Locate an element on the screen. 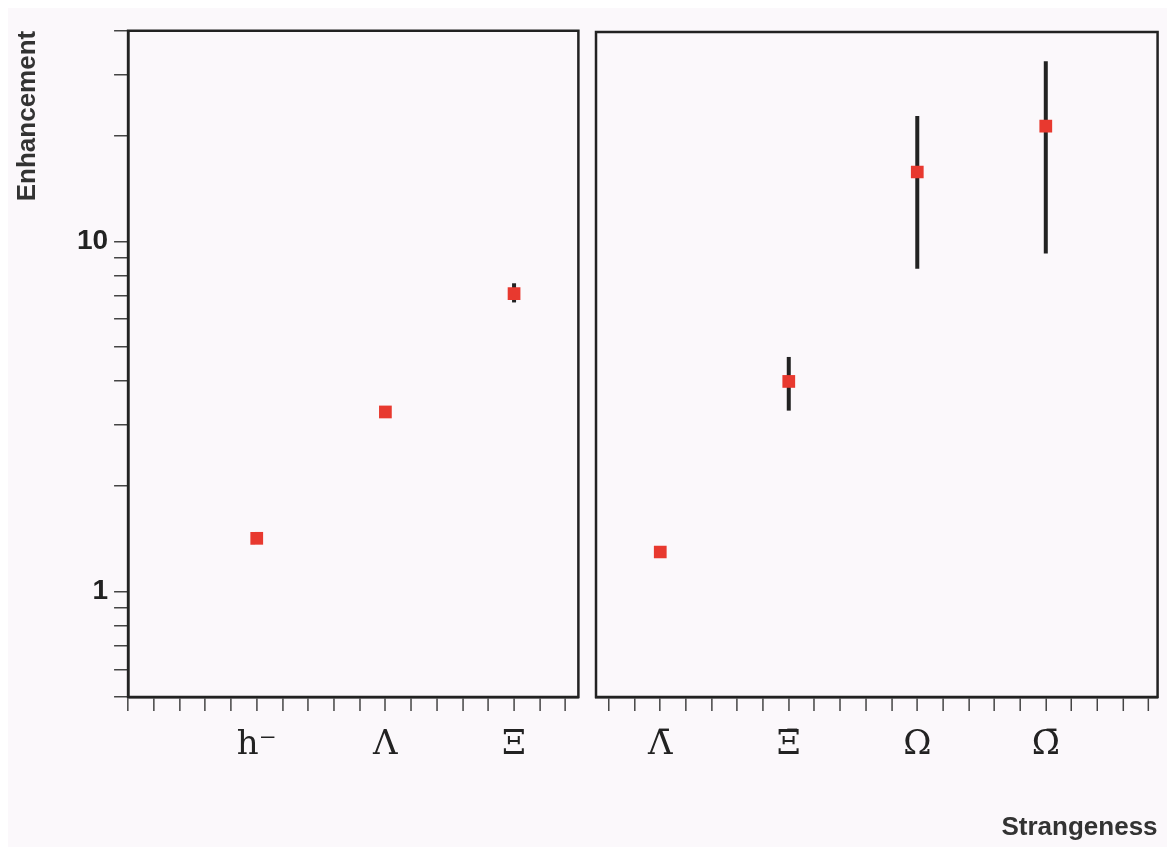  y-axis-title: Enhancement is located at coordinates (25, 116).